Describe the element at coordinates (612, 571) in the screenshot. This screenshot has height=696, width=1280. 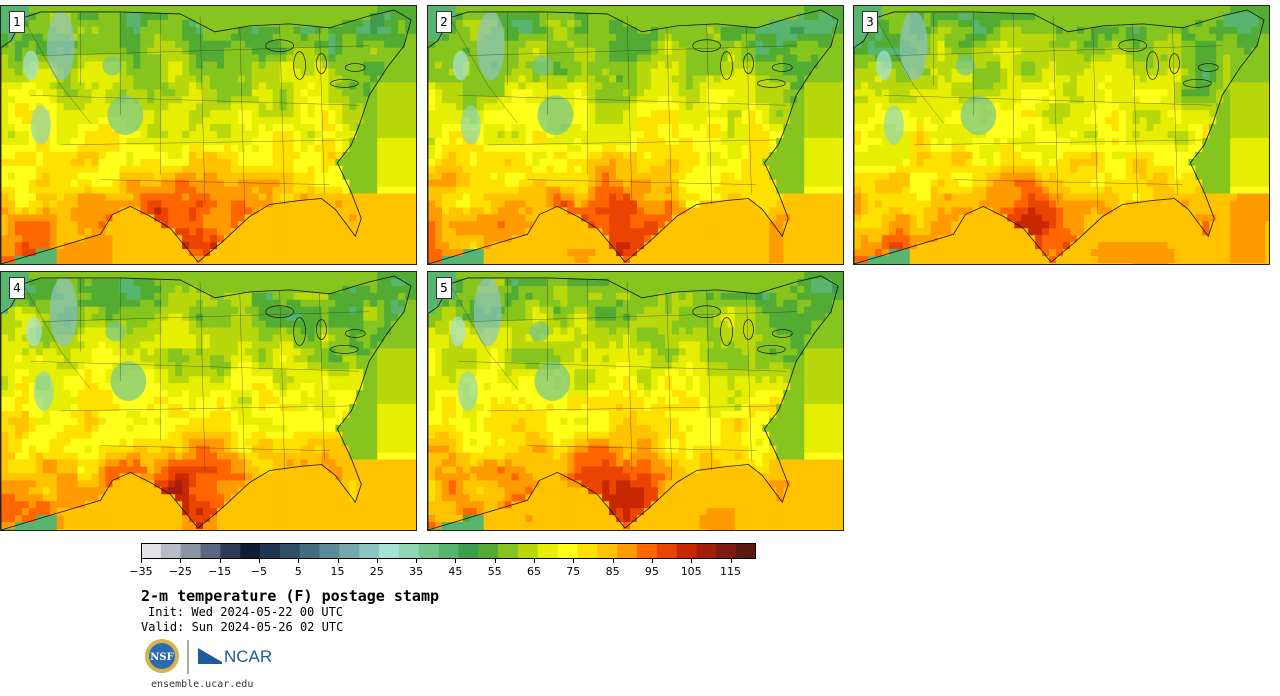
I see `colorbar-tick-label: 85` at that location.